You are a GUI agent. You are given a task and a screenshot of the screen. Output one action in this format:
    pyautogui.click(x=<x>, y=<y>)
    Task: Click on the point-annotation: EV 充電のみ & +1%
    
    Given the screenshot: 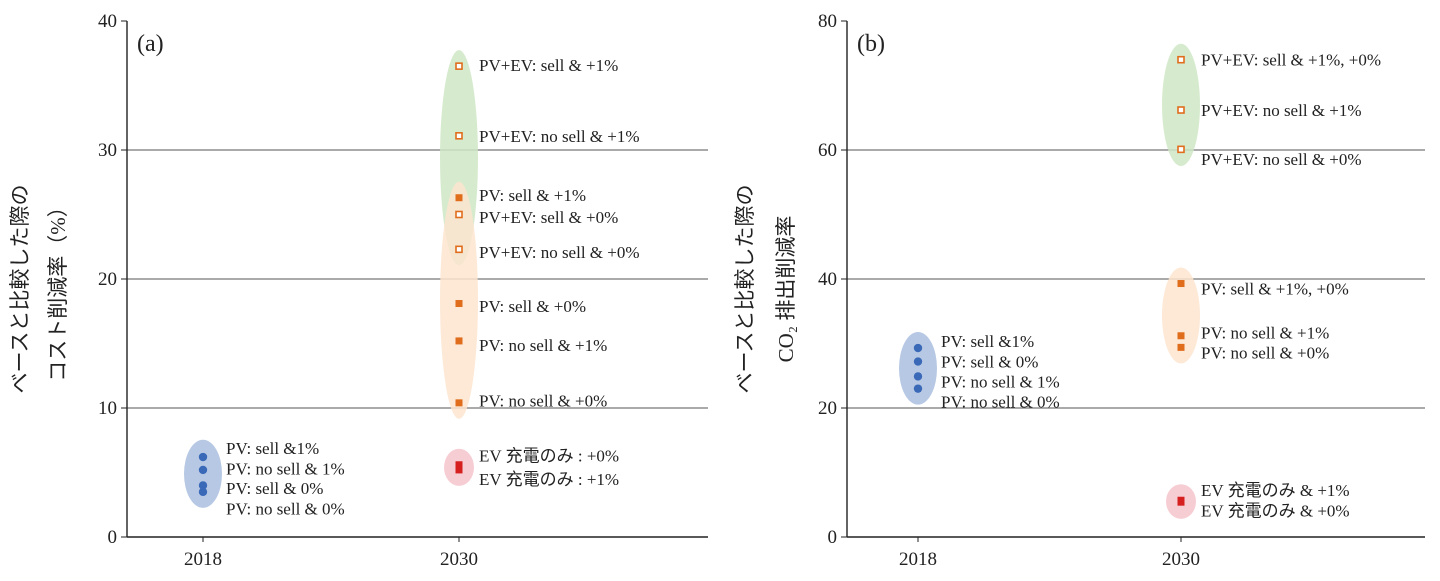 What is the action you would take?
    pyautogui.click(x=1275, y=490)
    